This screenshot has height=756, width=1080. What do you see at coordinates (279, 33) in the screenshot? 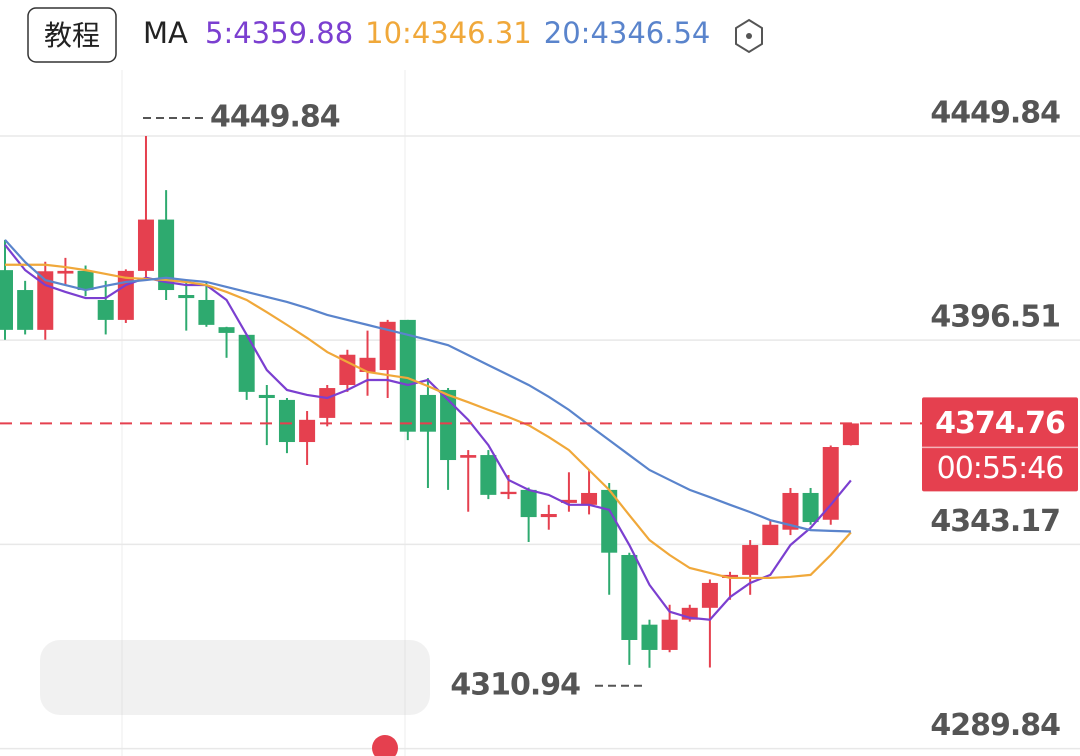
I see `legend-entry: 5:4359.88` at bounding box center [279, 33].